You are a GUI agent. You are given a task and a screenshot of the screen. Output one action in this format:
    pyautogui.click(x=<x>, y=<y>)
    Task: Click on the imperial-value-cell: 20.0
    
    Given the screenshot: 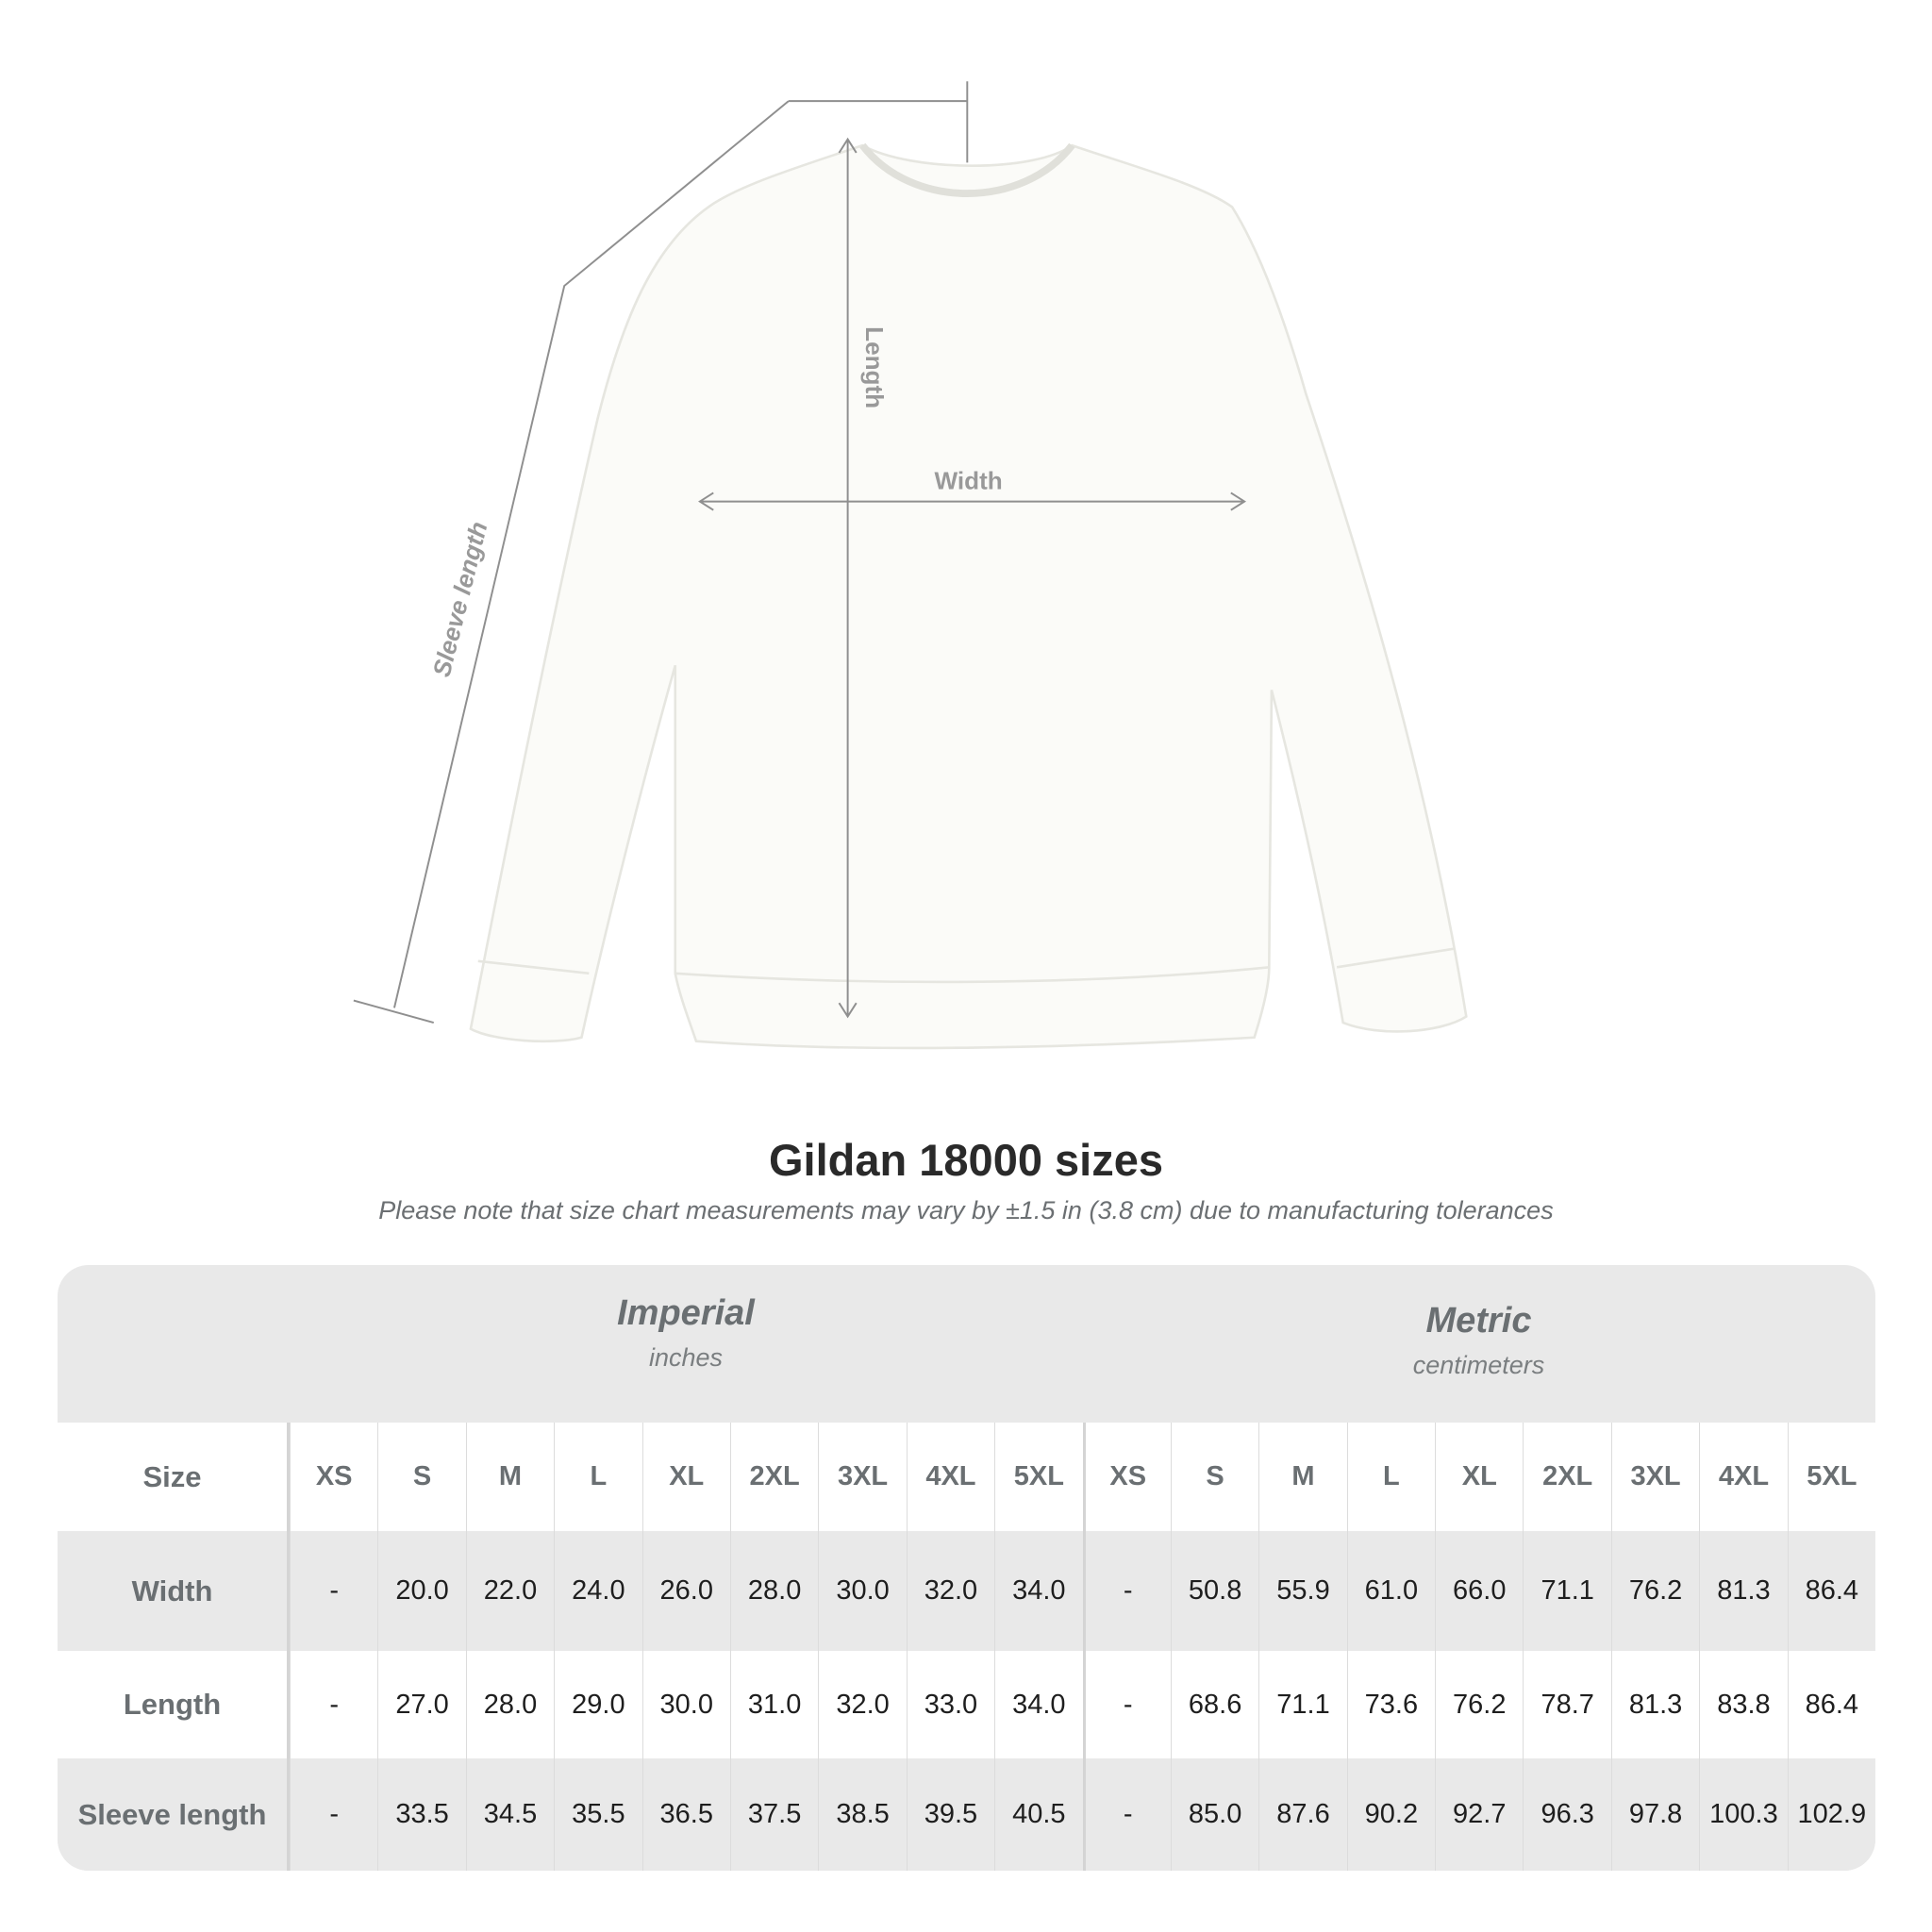 What is the action you would take?
    pyautogui.click(x=421, y=1591)
    